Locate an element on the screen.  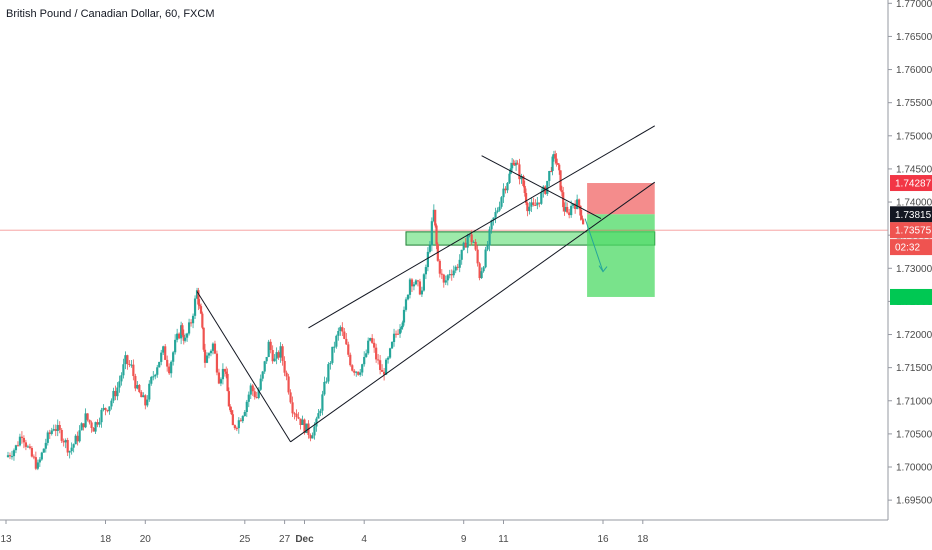
time-tick-label: 20 is located at coordinates (146, 539).